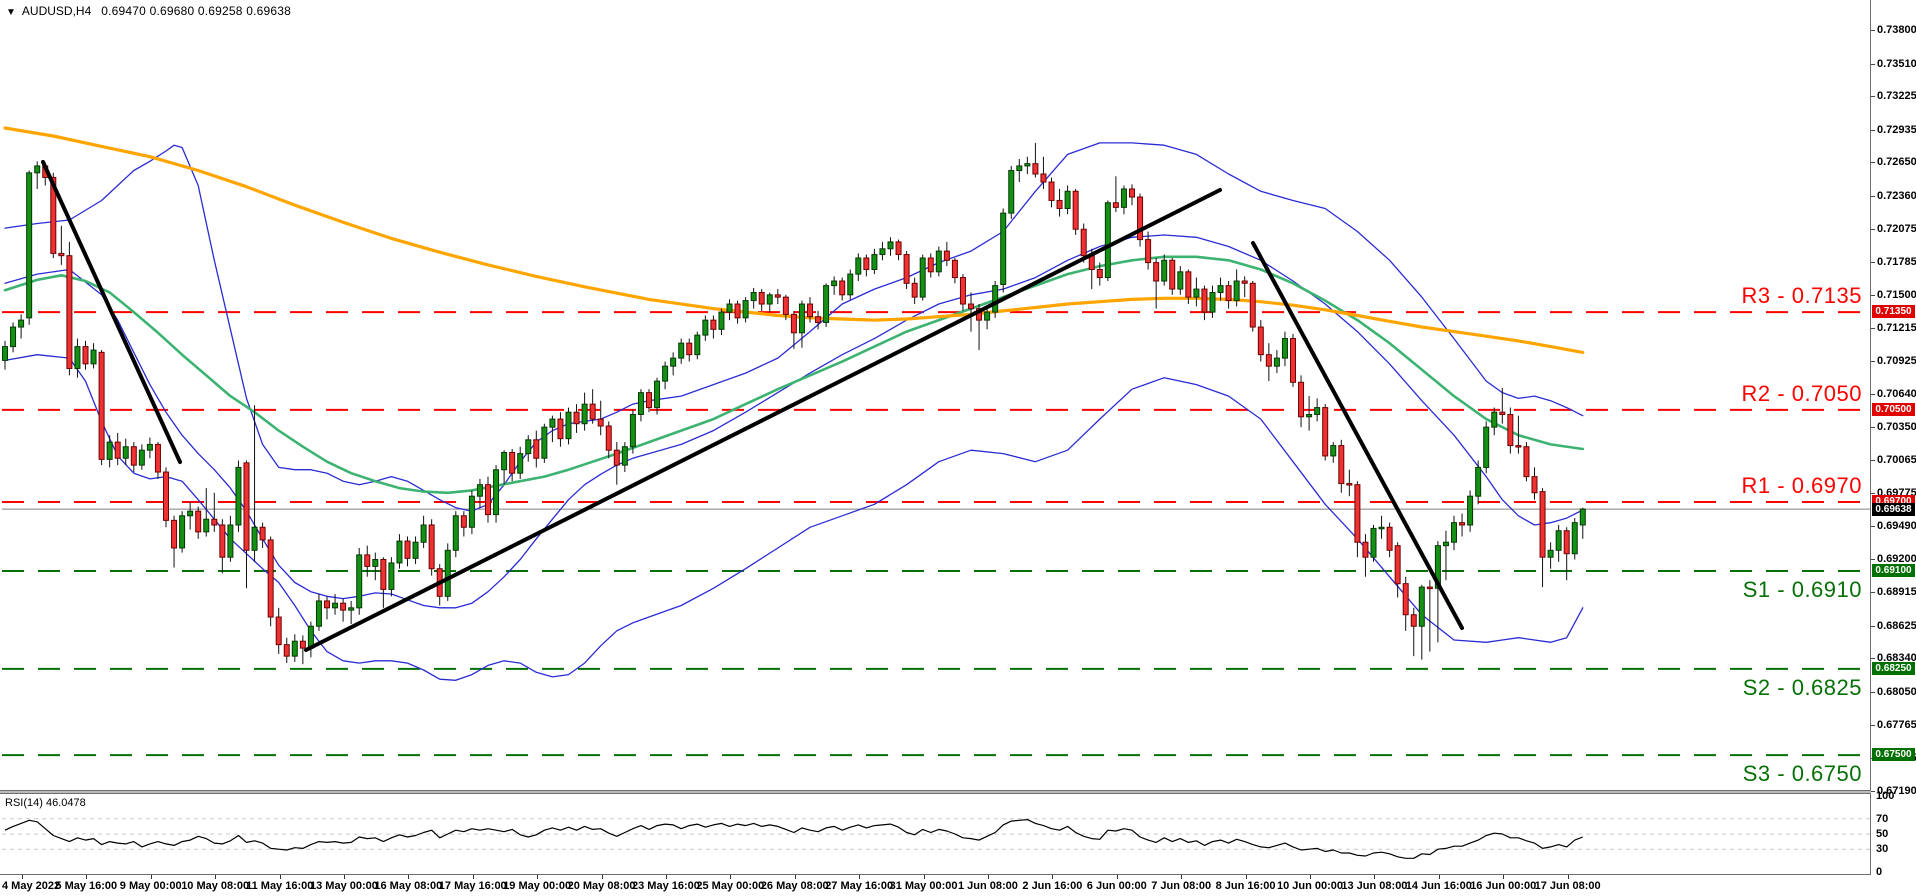 This screenshot has width=1916, height=896. I want to click on rsi-indicator-panel: RSI(14) 46.0478, so click(935, 834).